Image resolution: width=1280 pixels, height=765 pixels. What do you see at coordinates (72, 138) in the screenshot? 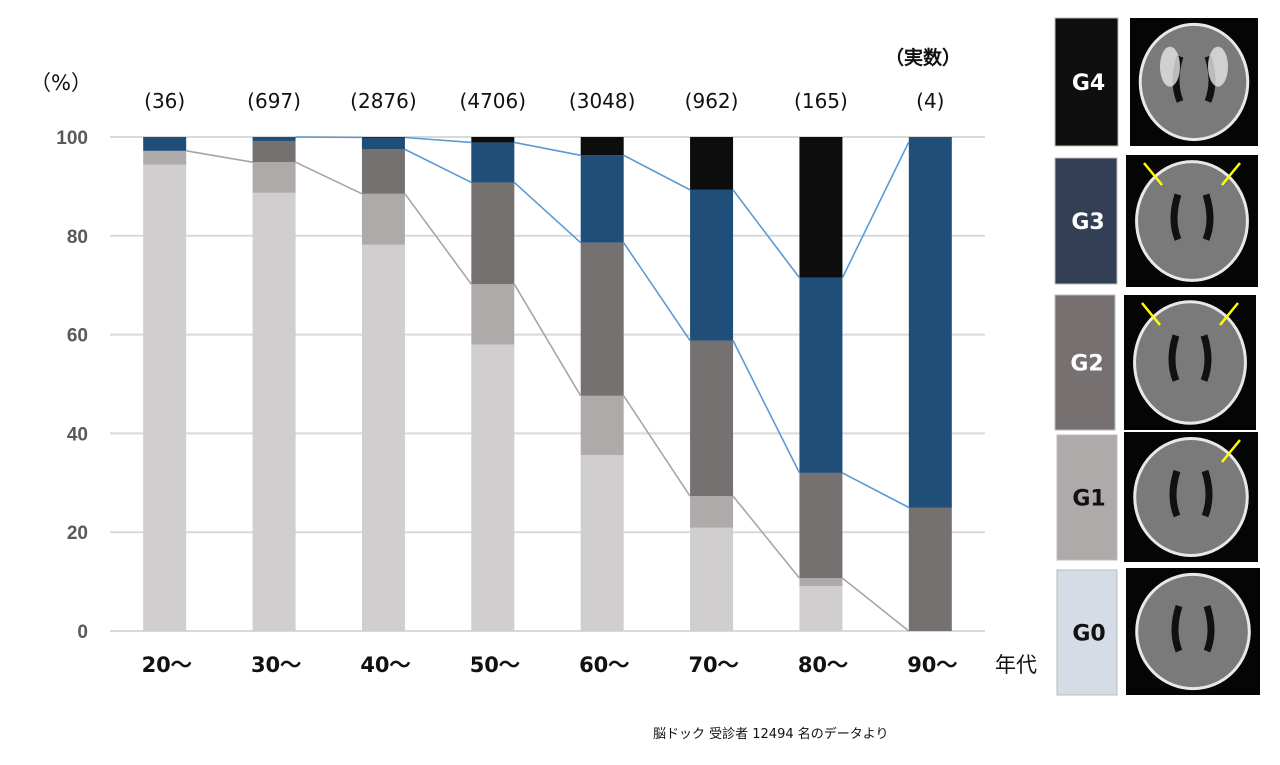
I see `y-tick-label: 100` at bounding box center [72, 138].